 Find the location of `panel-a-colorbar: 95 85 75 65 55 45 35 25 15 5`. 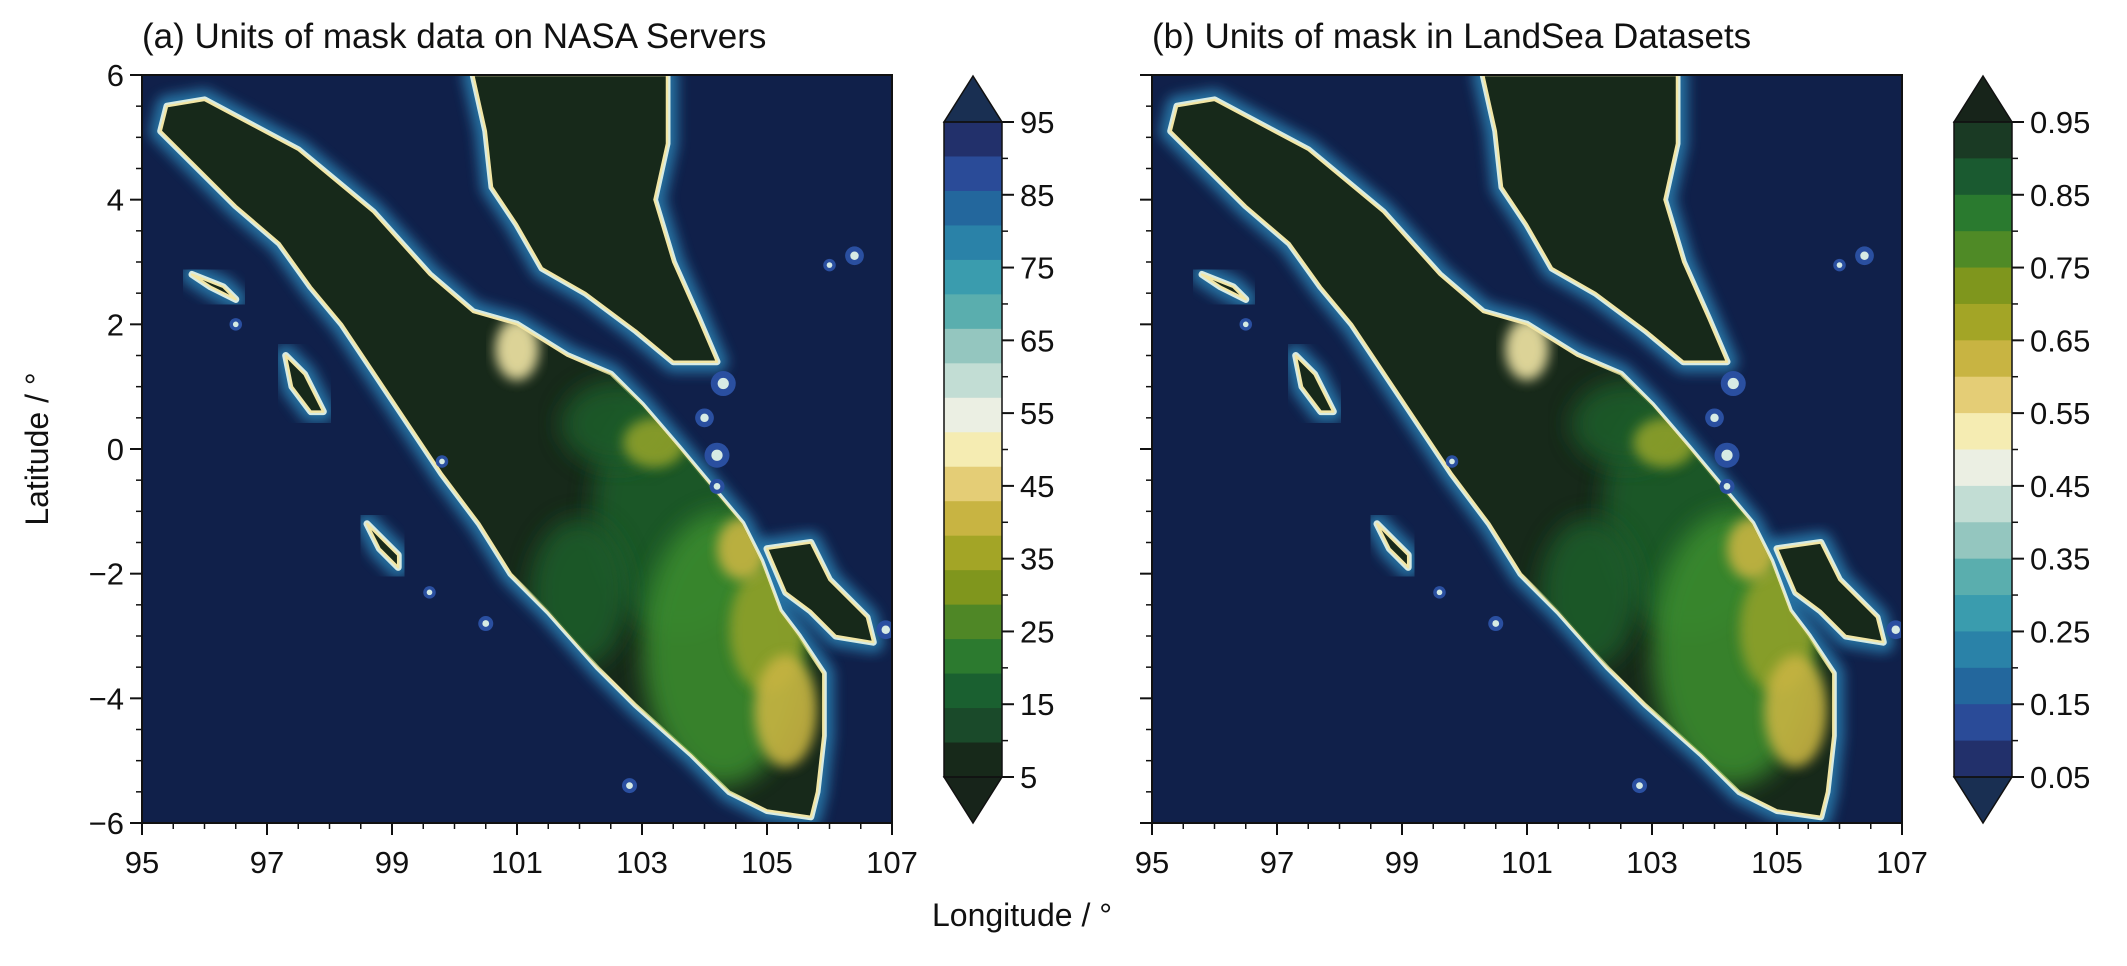

panel-a-colorbar: 95 85 75 65 55 45 35 25 15 5 is located at coordinates (998, 449).